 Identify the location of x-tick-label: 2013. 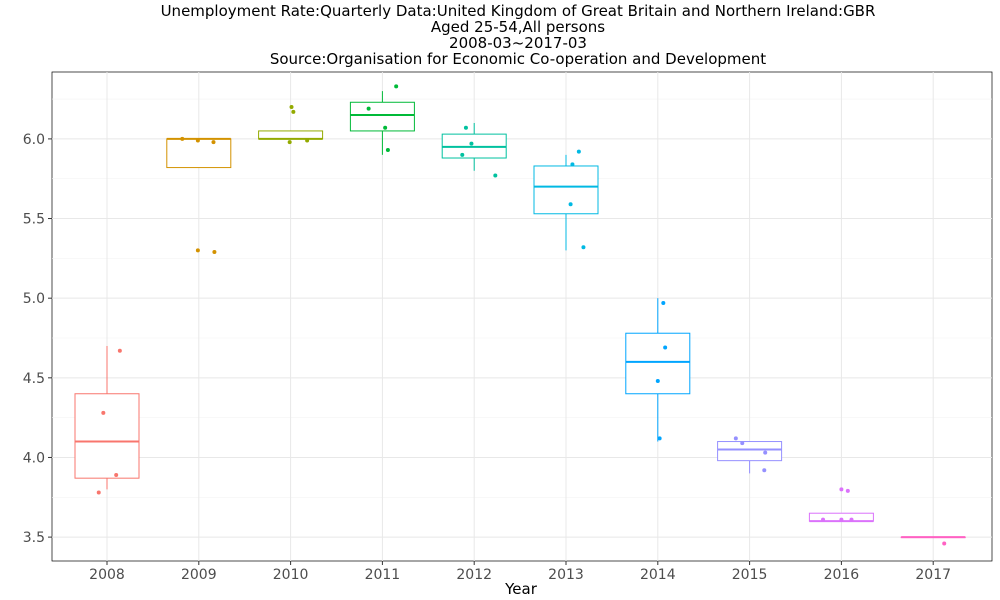
(566, 575).